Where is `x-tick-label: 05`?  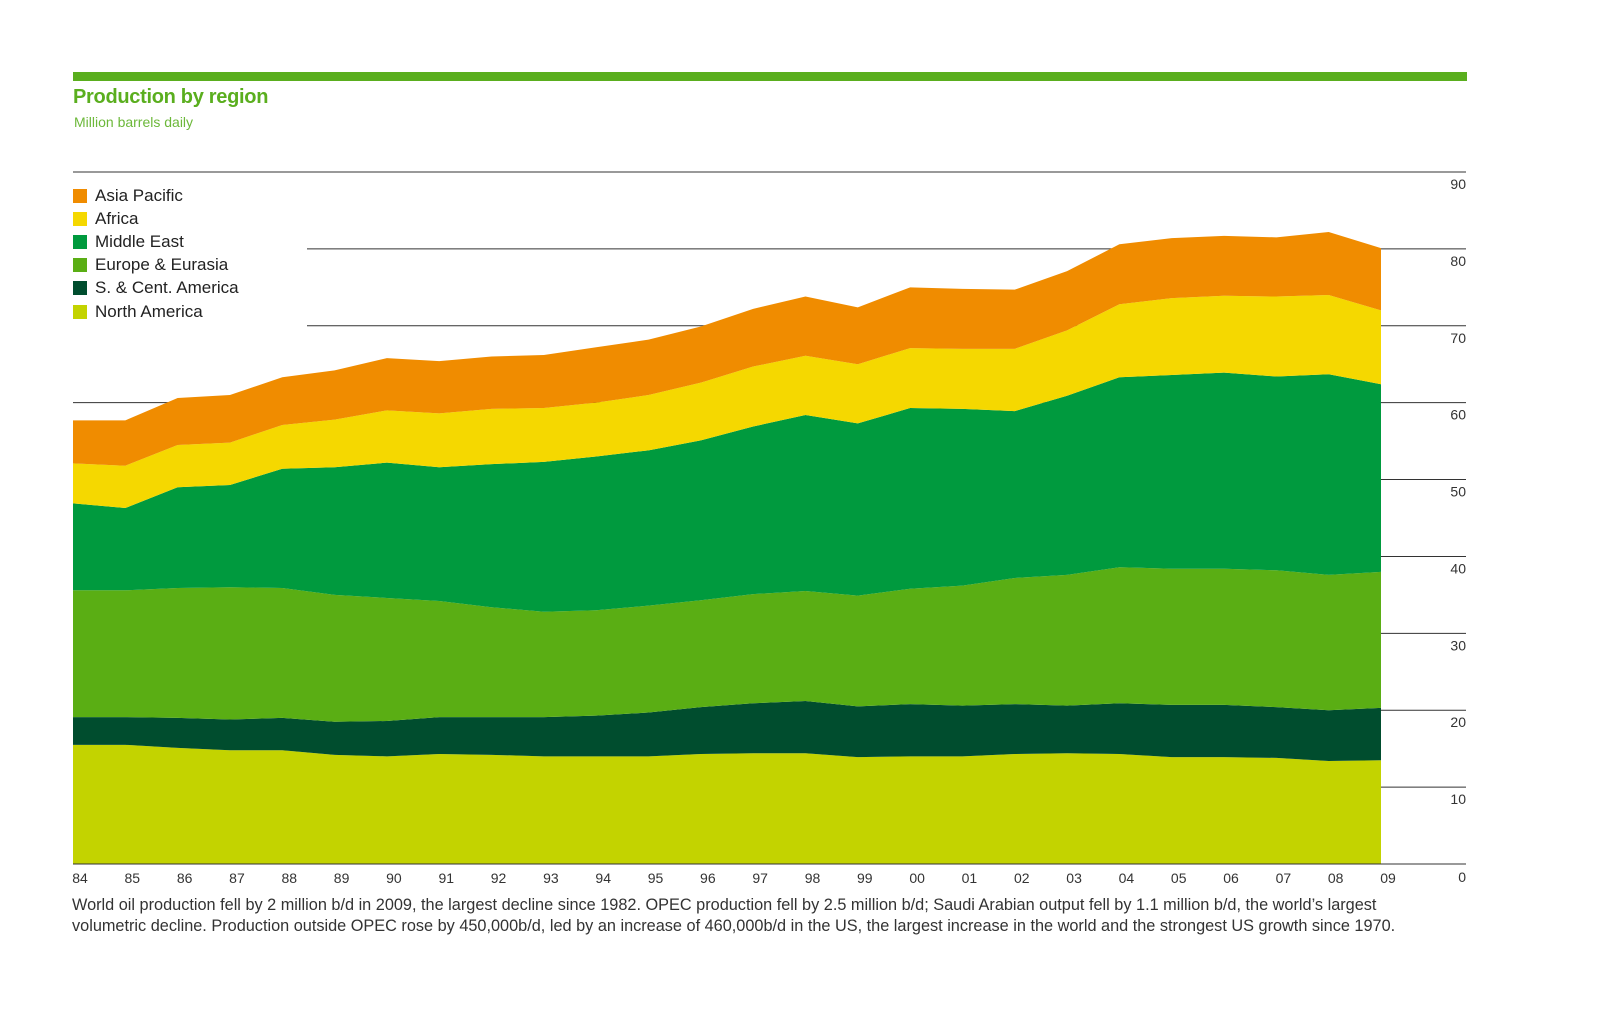 x-tick-label: 05 is located at coordinates (1179, 878).